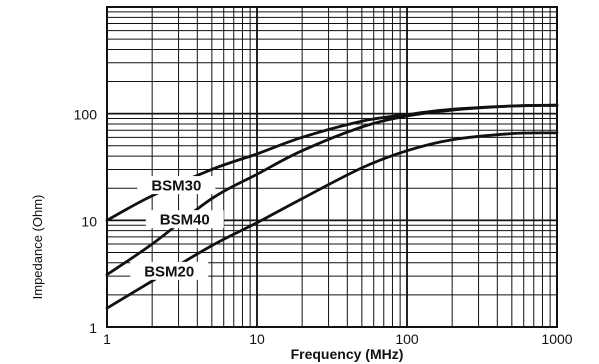 This screenshot has height=364, width=599. I want to click on x-tick-label: 1, so click(107, 339).